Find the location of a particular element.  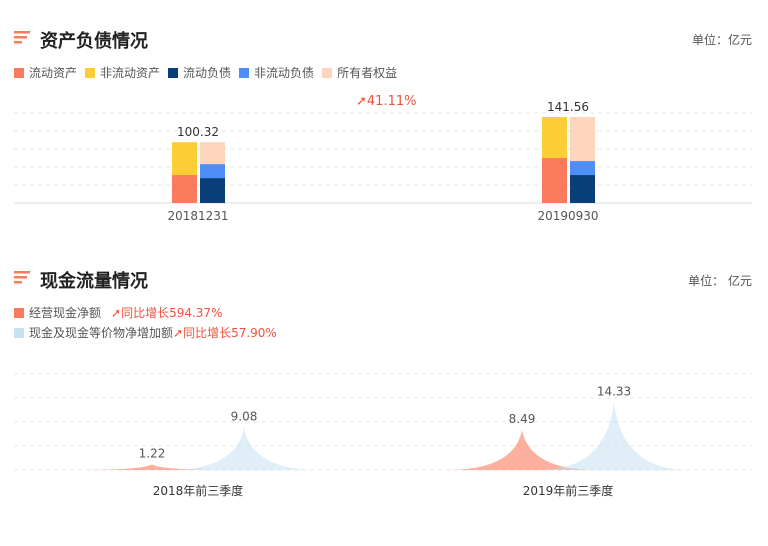

growth-value: 41.11% is located at coordinates (391, 101).